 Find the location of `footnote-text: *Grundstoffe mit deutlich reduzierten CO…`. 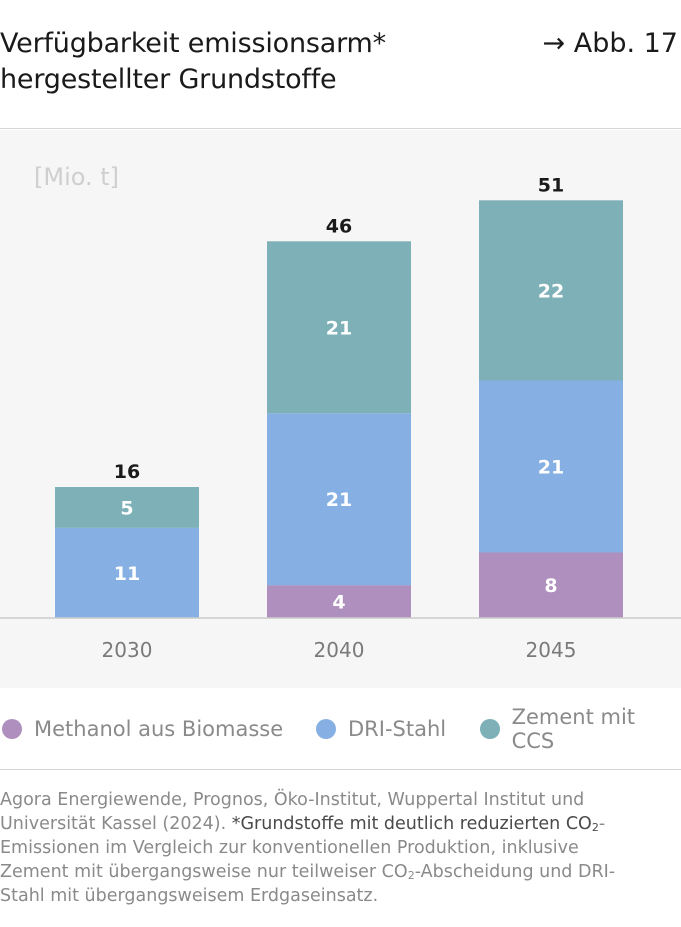

footnote-text: *Grundstoffe mit deutlich reduzierten CO… is located at coordinates (415, 824).